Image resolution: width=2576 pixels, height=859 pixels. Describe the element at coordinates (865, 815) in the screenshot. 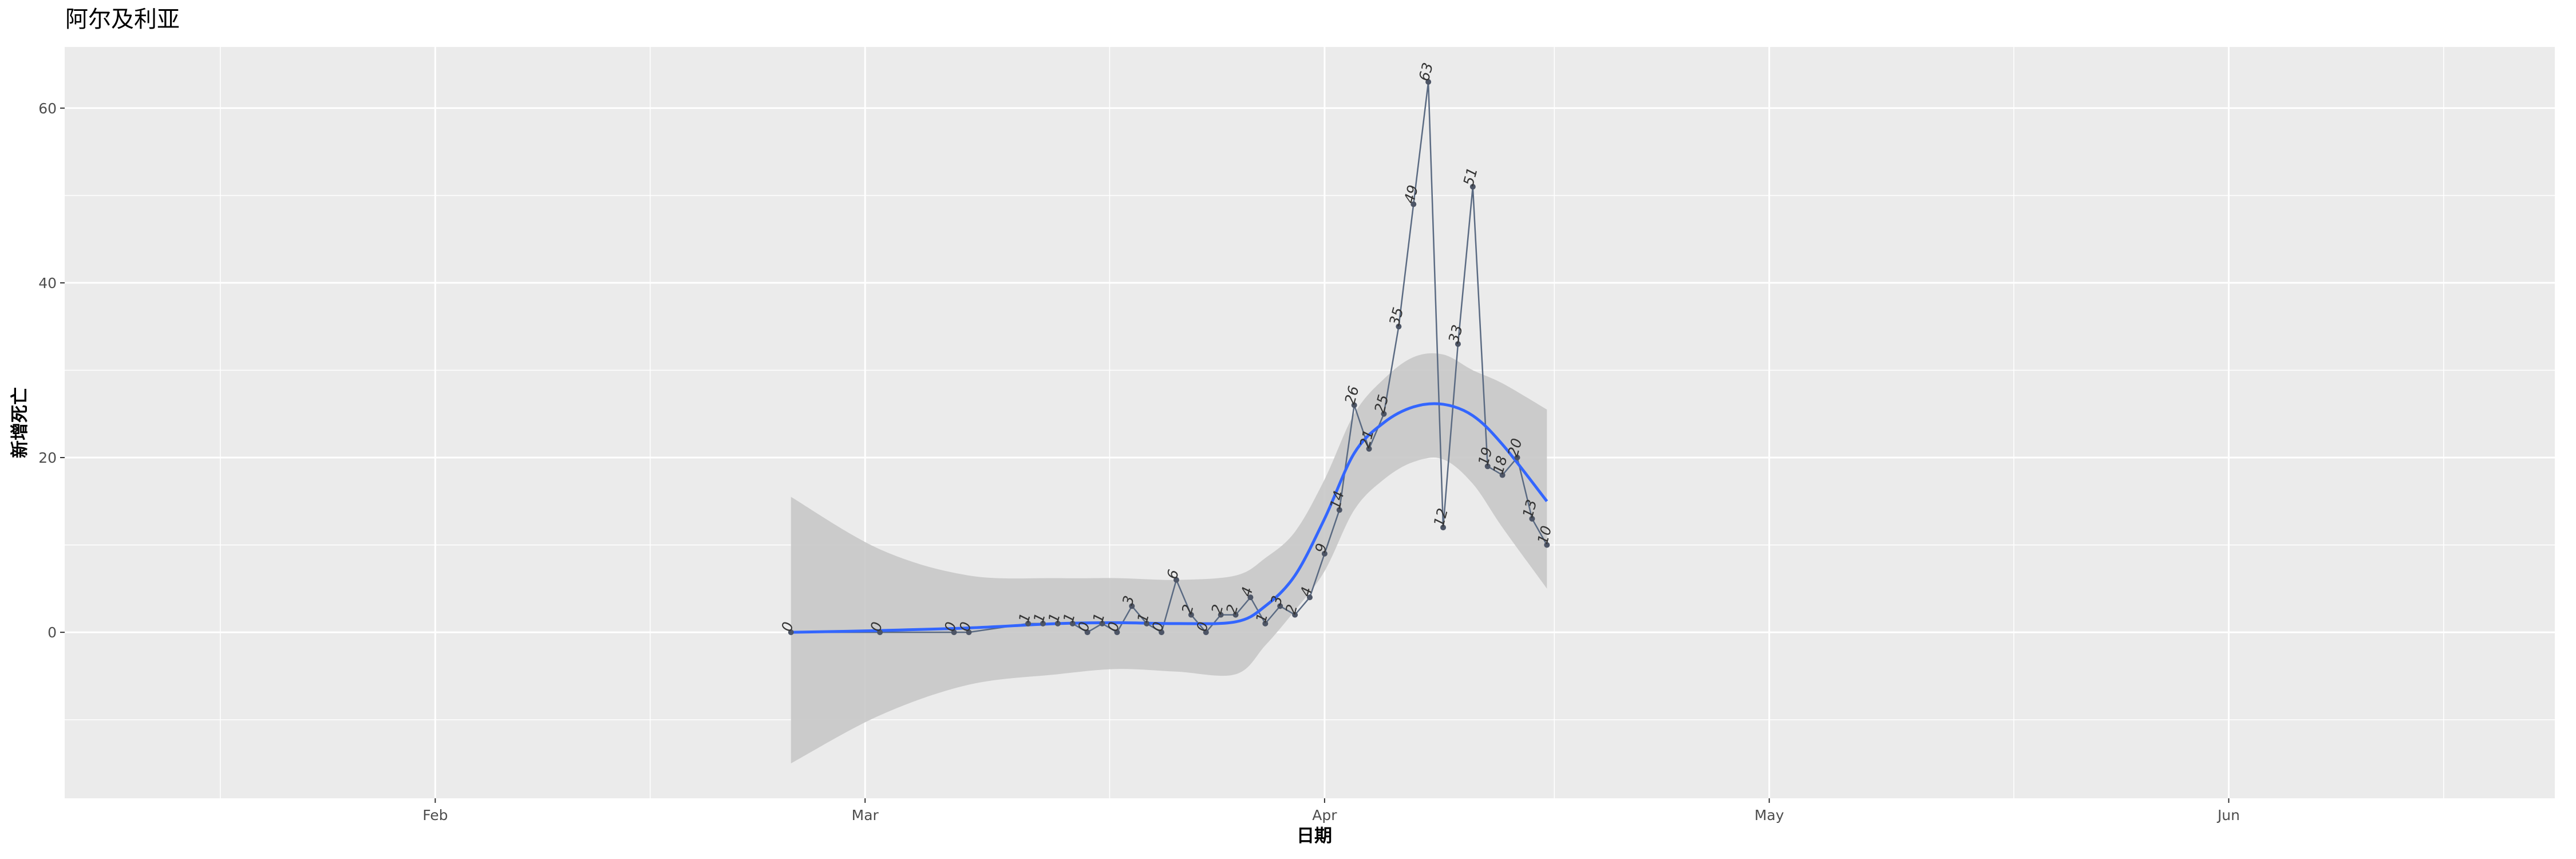

I see `x-tick-label: Mar` at that location.